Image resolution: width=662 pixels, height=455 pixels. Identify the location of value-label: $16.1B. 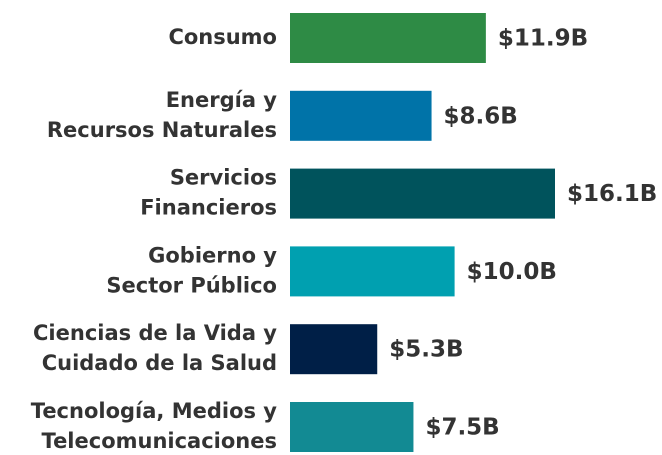
(612, 194).